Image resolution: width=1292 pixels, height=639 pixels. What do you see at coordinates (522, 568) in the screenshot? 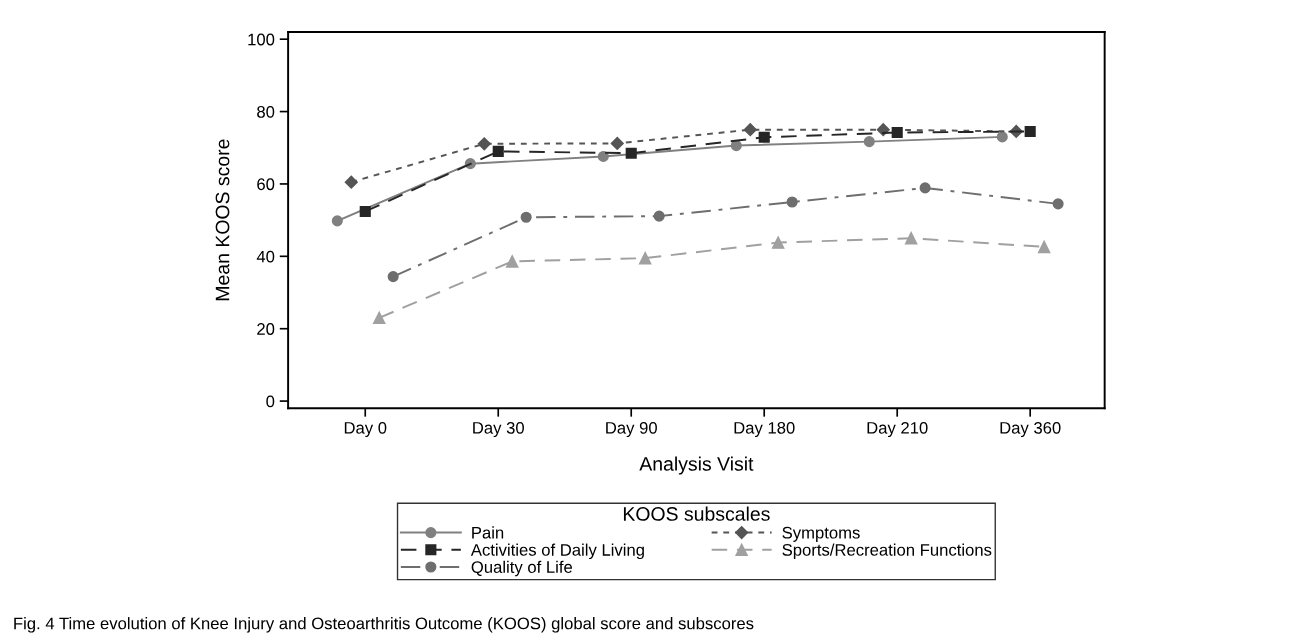
I see `legend-label: Quality of Life` at bounding box center [522, 568].